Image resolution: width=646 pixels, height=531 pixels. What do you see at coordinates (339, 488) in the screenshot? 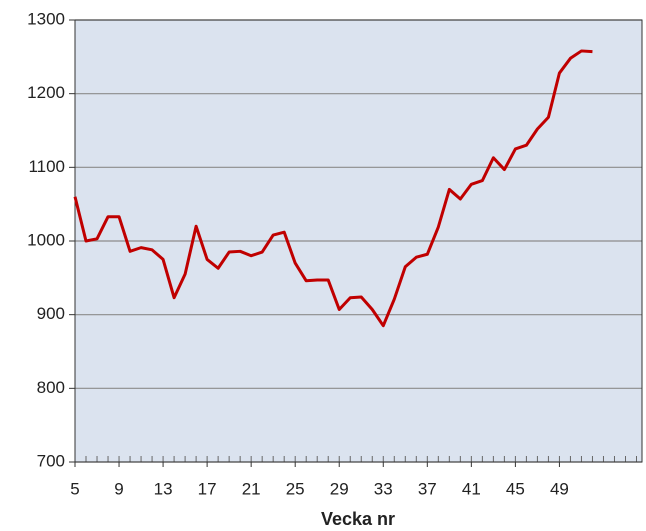
I see `x-tick-label: 29` at bounding box center [339, 488].